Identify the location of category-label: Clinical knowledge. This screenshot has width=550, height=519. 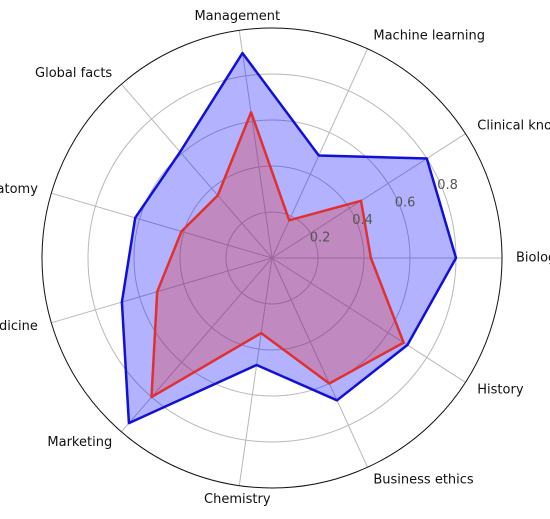
(513, 126).